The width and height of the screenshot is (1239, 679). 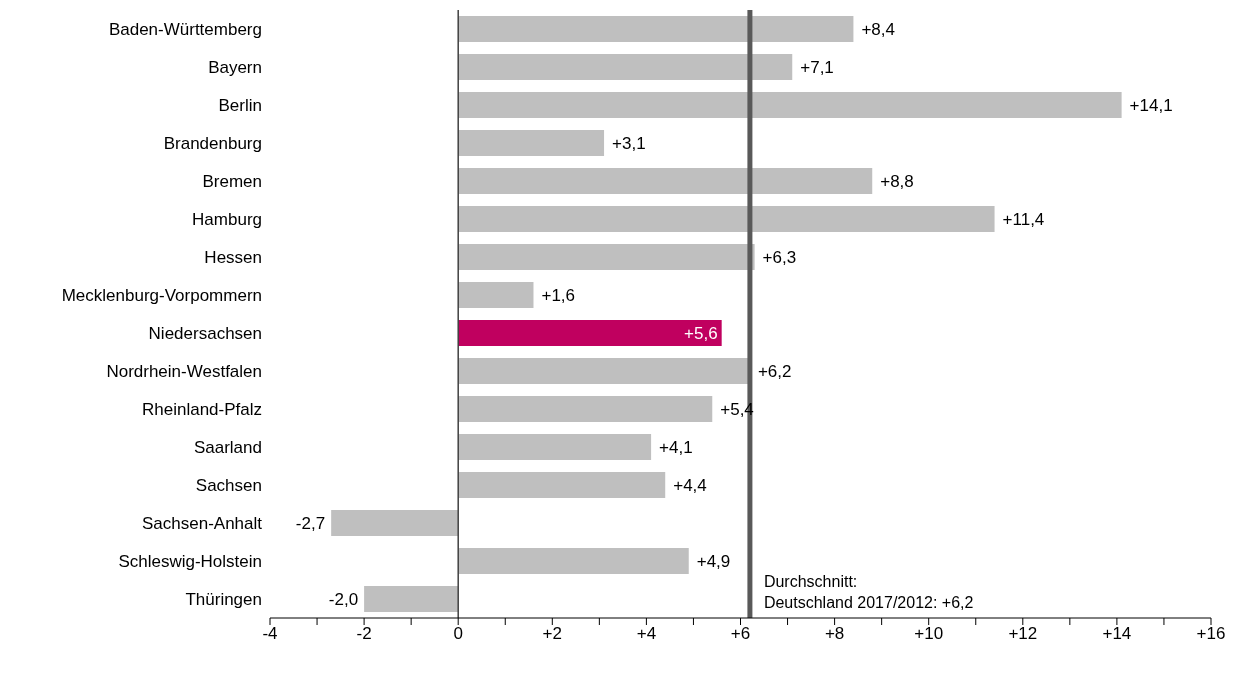 What do you see at coordinates (458, 634) in the screenshot?
I see `x-tick-label: 0` at bounding box center [458, 634].